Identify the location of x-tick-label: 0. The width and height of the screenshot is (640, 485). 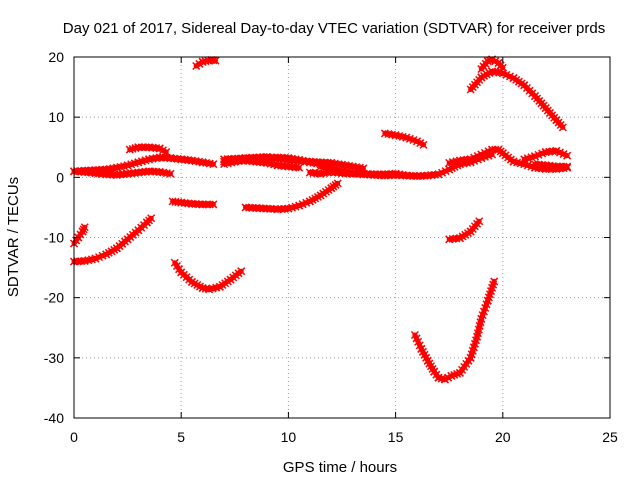
(74, 437).